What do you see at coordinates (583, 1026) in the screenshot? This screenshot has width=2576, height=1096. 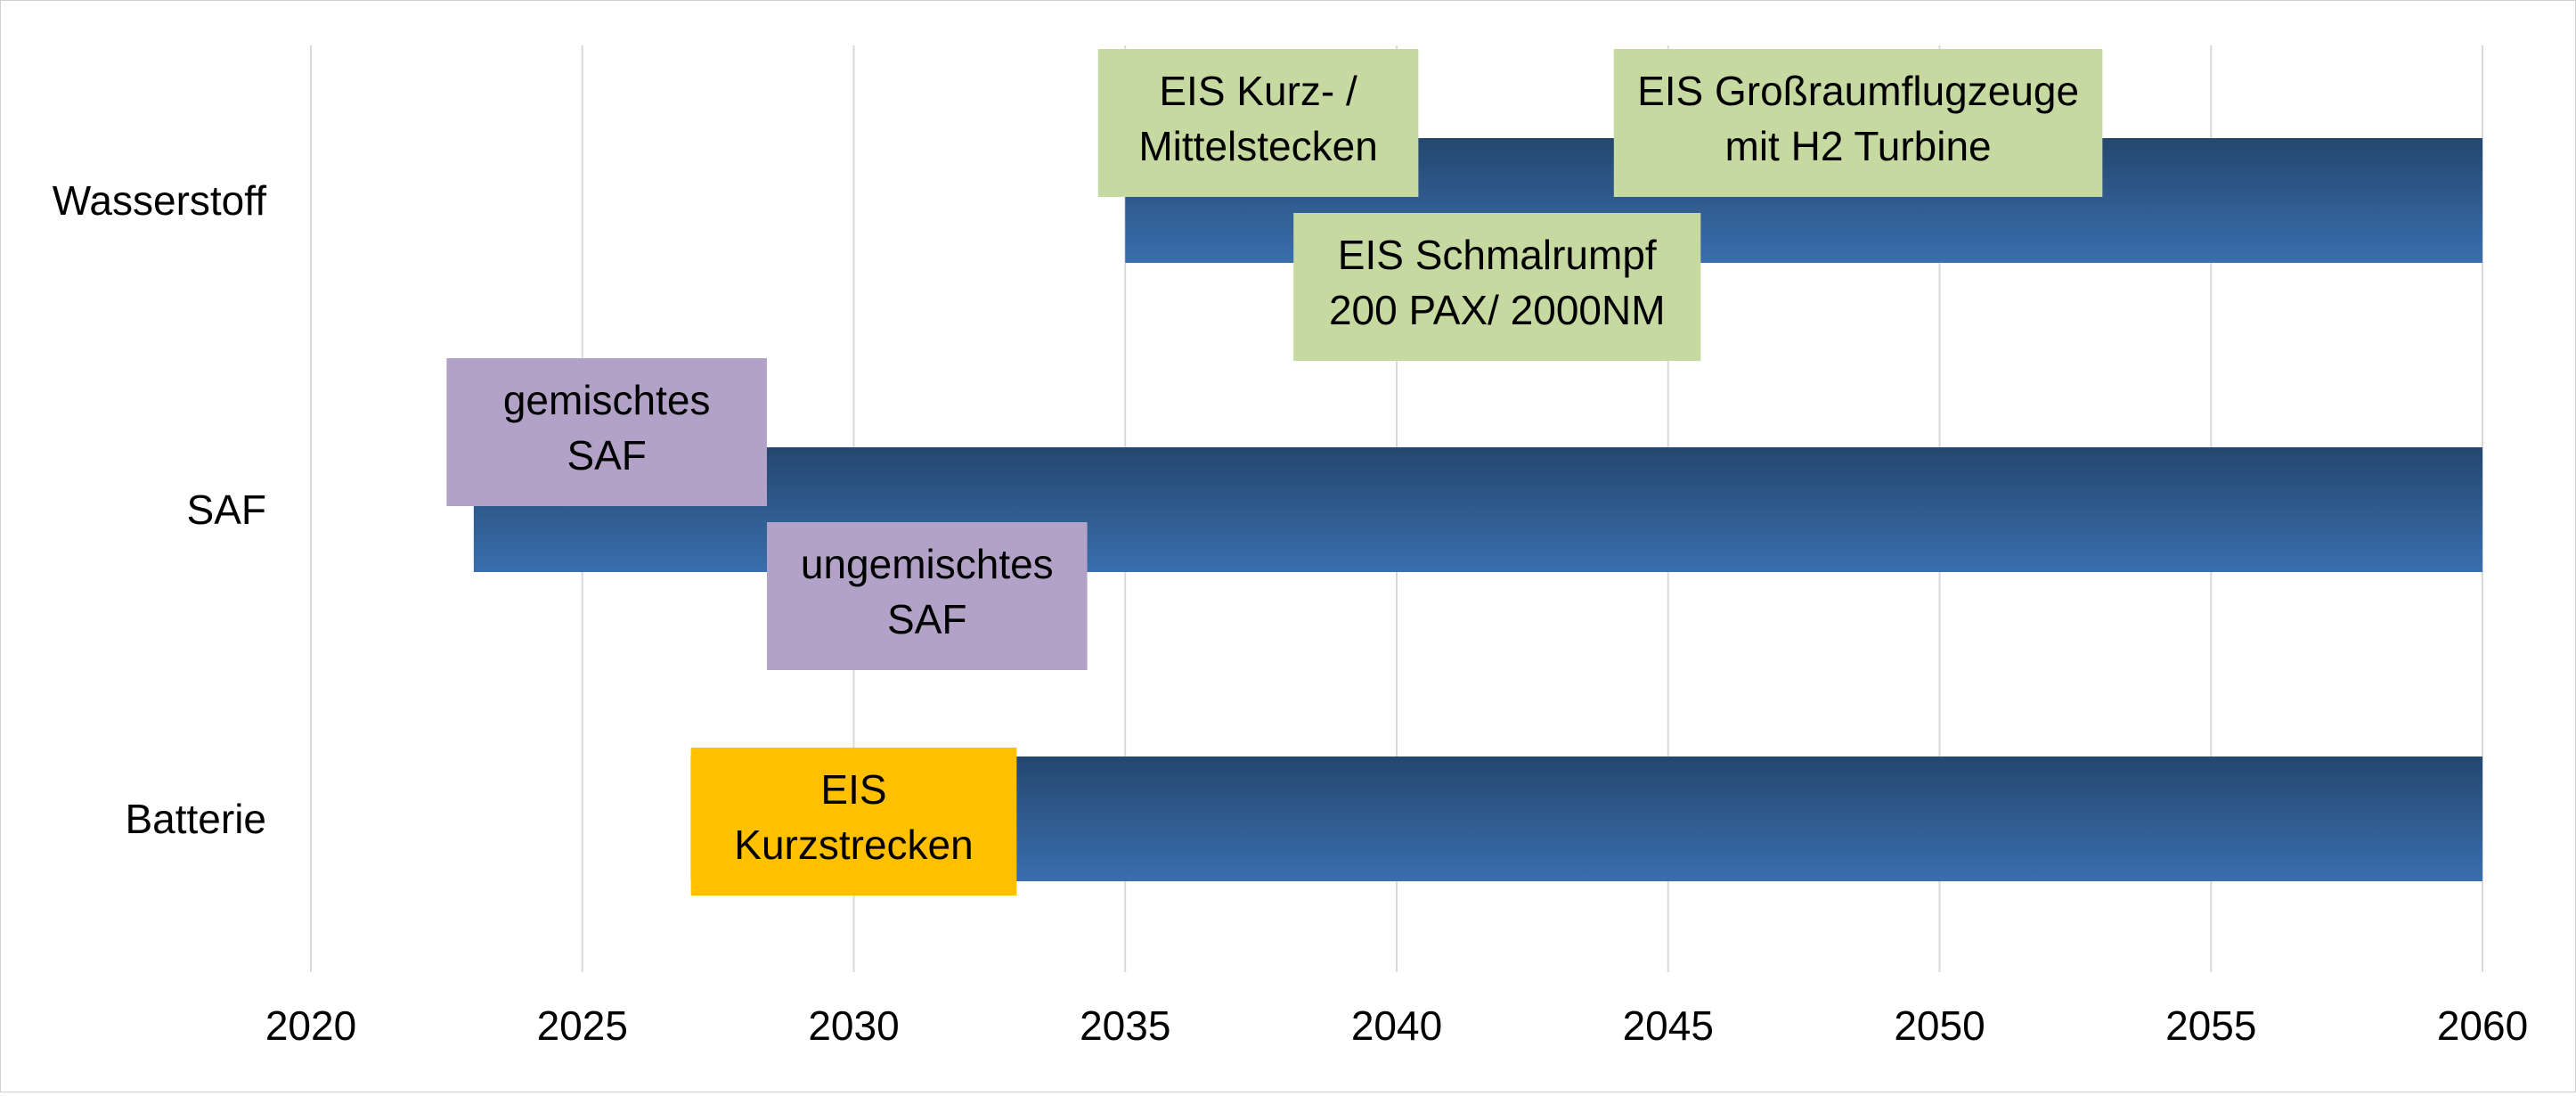 I see `x-tick-label: 2025` at bounding box center [583, 1026].